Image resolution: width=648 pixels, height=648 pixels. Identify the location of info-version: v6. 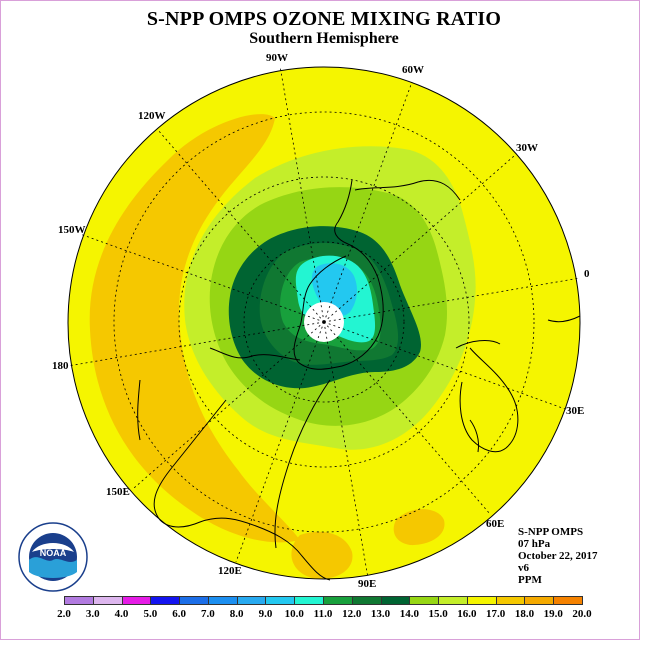
(523, 568).